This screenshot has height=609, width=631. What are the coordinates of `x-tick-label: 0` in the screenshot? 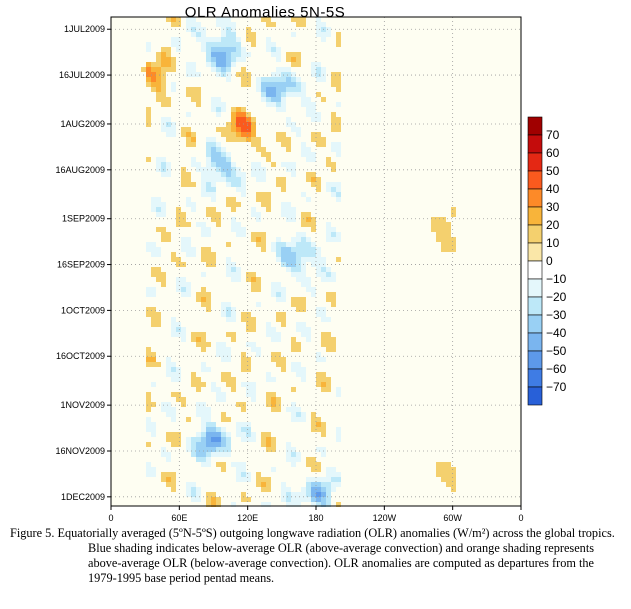 It's located at (520, 518).